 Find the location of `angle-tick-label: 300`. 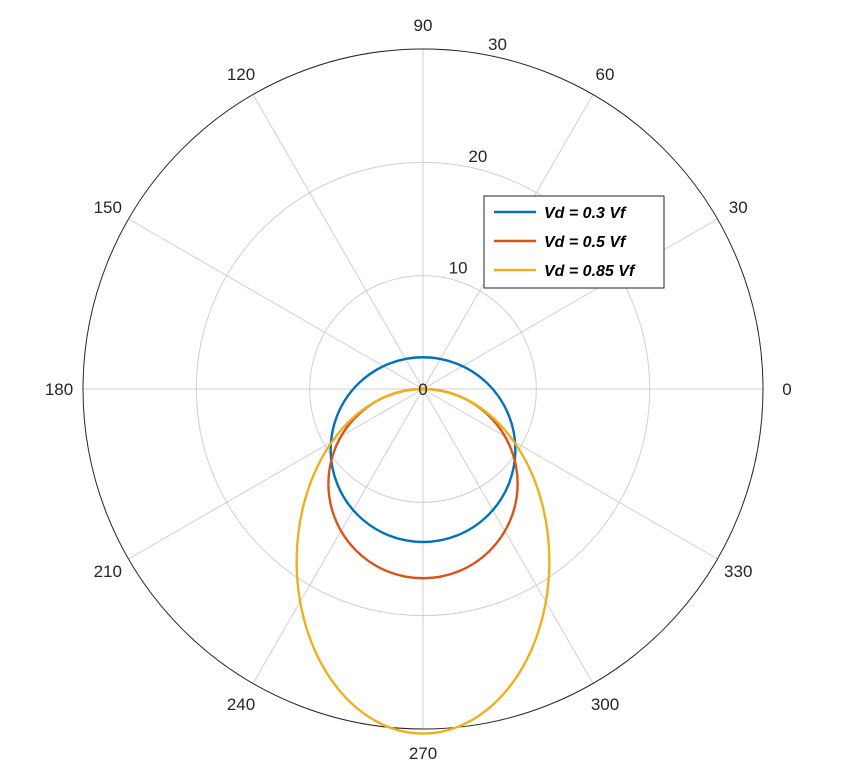

angle-tick-label: 300 is located at coordinates (605, 704).